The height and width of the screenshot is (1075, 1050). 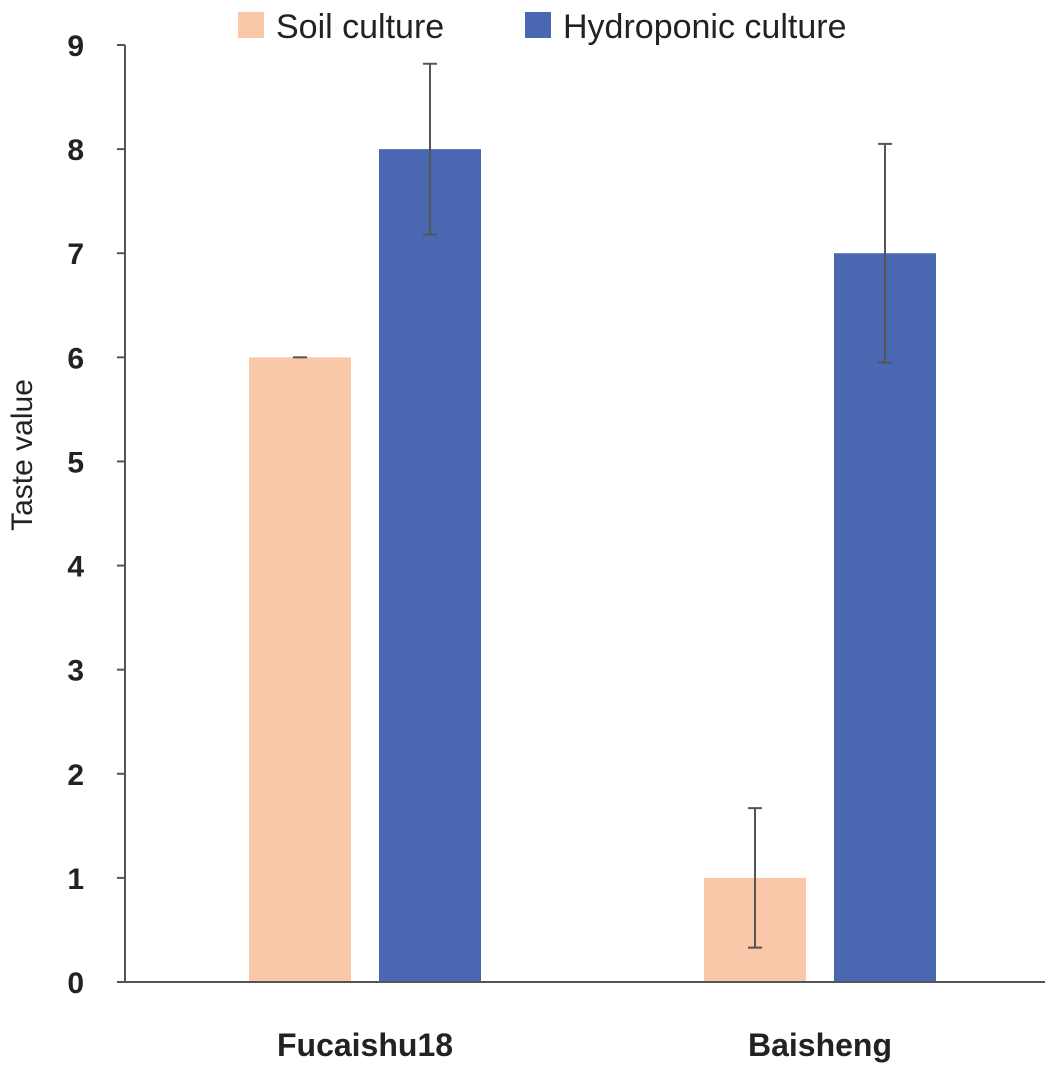 I want to click on legend-label: Soil culture, so click(x=360, y=27).